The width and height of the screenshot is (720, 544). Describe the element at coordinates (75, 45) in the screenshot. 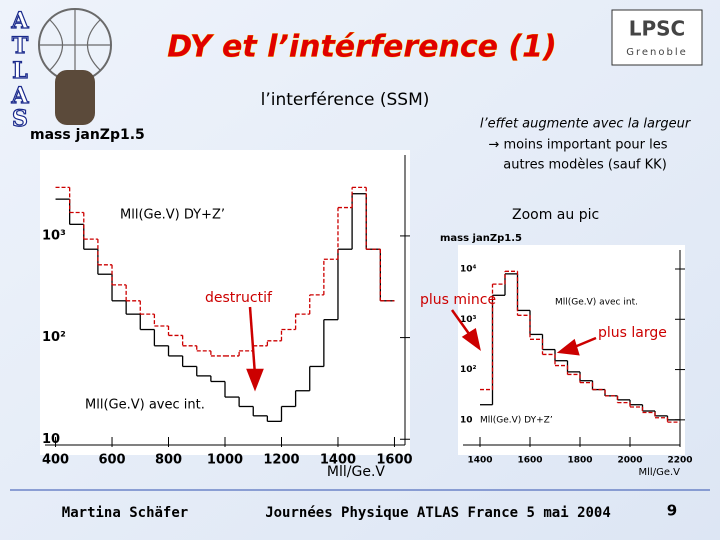

I see `globe-grid` at that location.